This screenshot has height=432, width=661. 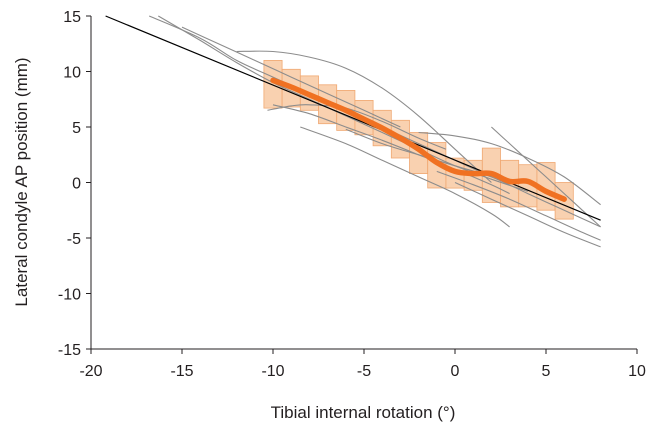 What do you see at coordinates (272, 371) in the screenshot?
I see `x-tick-label: -10` at bounding box center [272, 371].